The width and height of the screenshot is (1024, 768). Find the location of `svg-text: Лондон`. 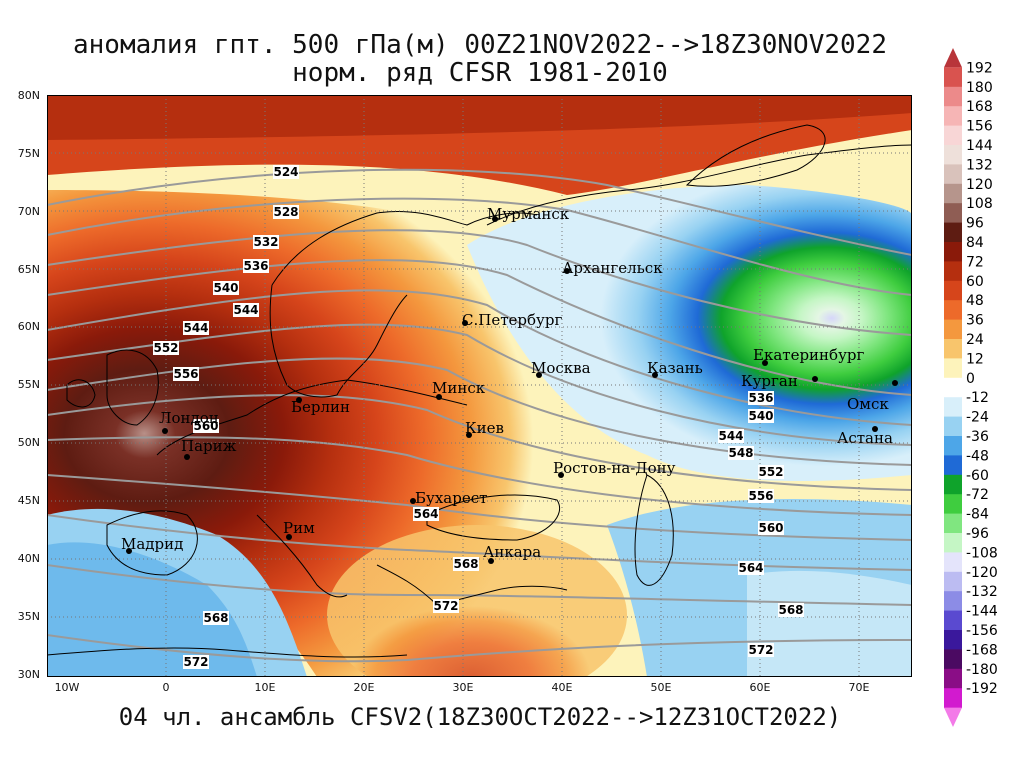

svg-text: Лондон is located at coordinates (189, 418).